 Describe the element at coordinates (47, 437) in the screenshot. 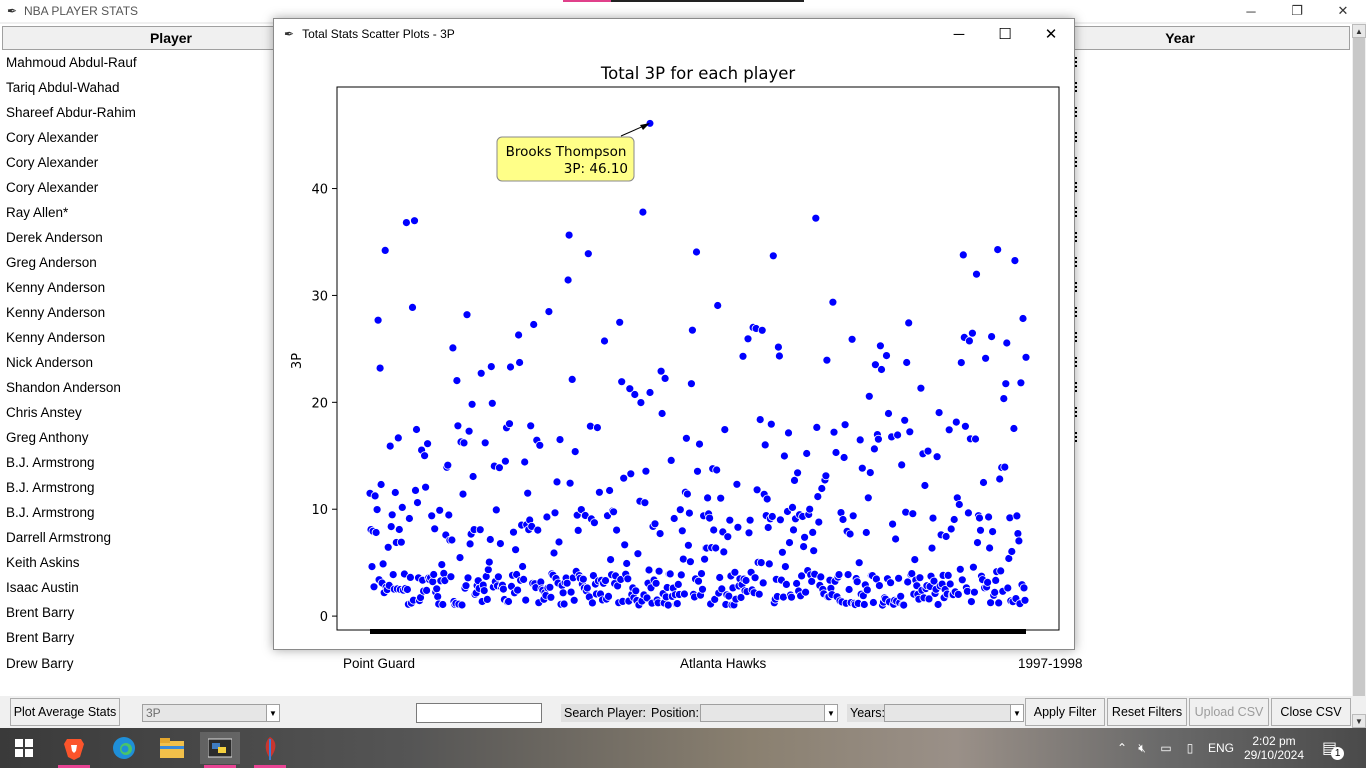

I see `row-player-cell: Greg Anthony` at that location.